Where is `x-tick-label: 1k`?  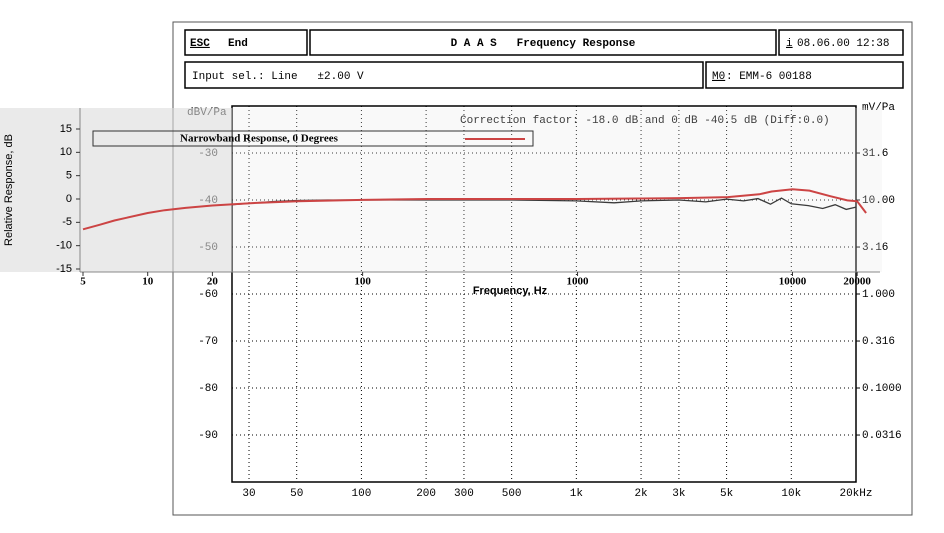 x-tick-label: 1k is located at coordinates (577, 494).